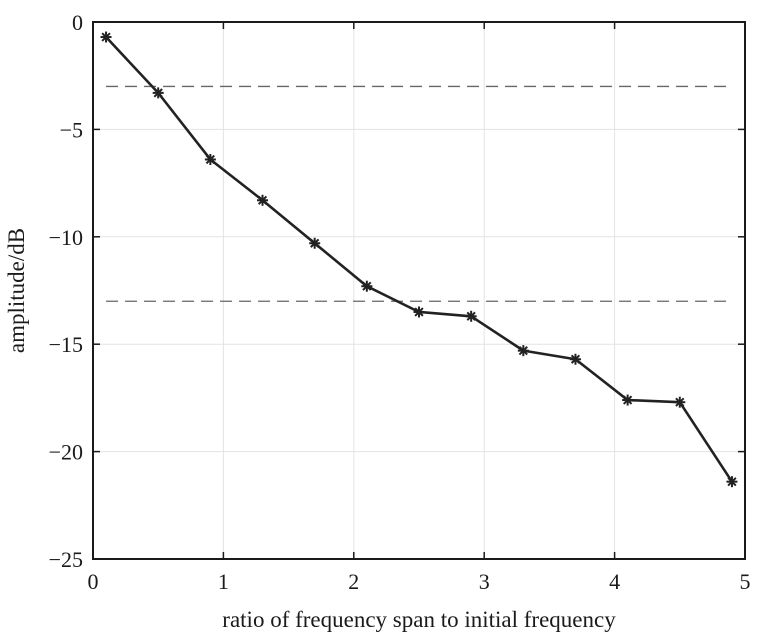 The image size is (768, 639). Describe the element at coordinates (77, 22) in the screenshot. I see `y-tick-label: 0` at that location.